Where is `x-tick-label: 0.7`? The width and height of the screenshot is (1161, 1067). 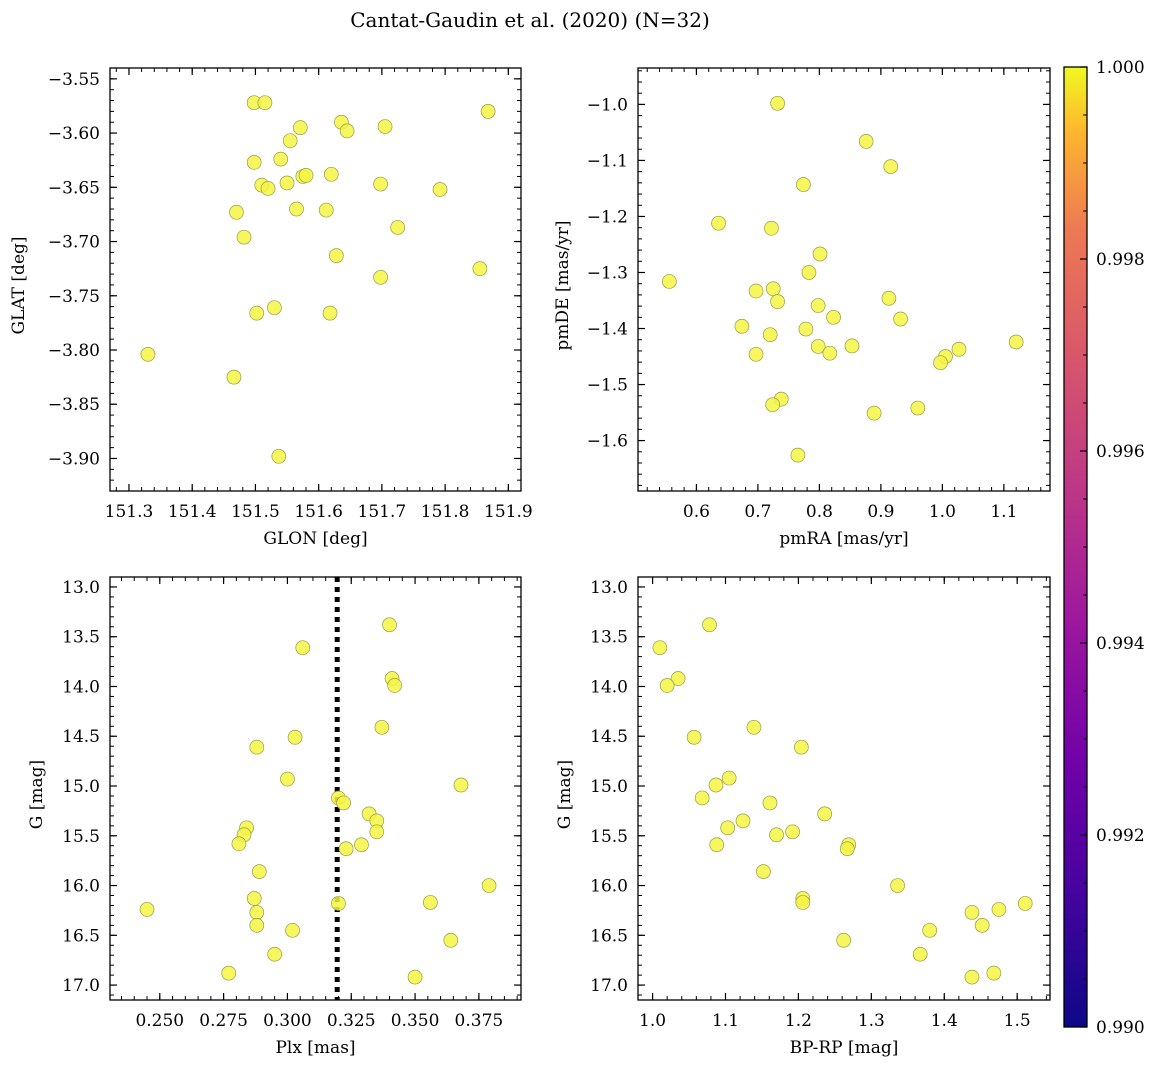 x-tick-label: 0.7 is located at coordinates (757, 512).